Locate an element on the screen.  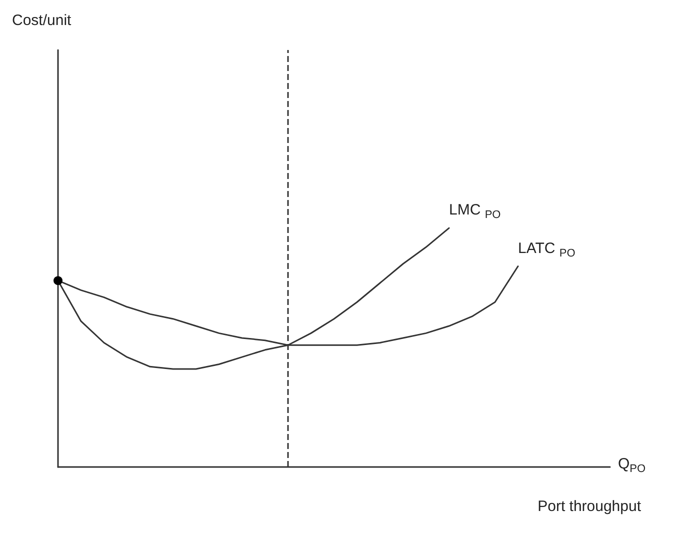
text: Cost/unit is located at coordinates (42, 20).